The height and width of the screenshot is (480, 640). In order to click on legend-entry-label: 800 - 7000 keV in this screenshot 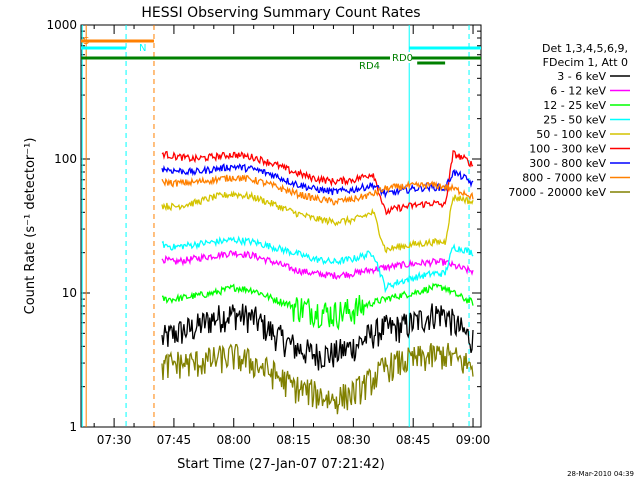, I will do `click(564, 178)`.